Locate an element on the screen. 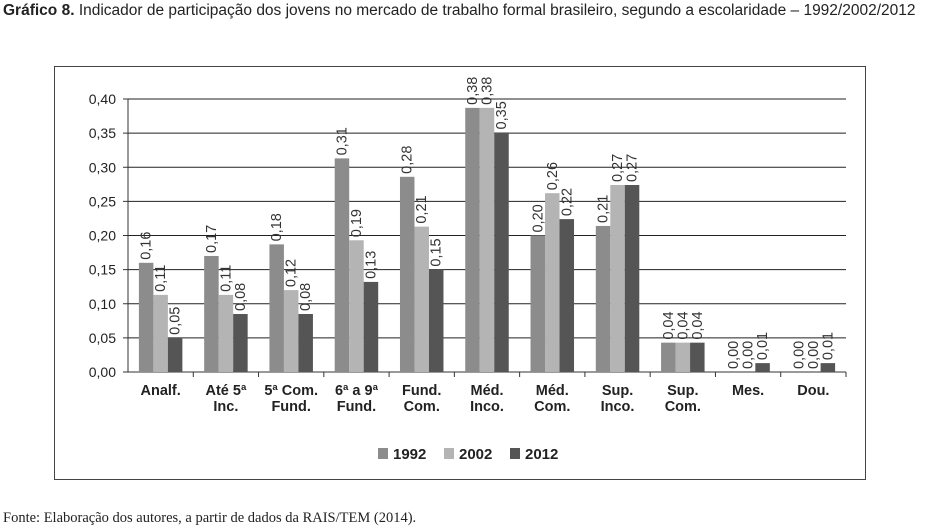  data-label: 0,35 is located at coordinates (502, 115).